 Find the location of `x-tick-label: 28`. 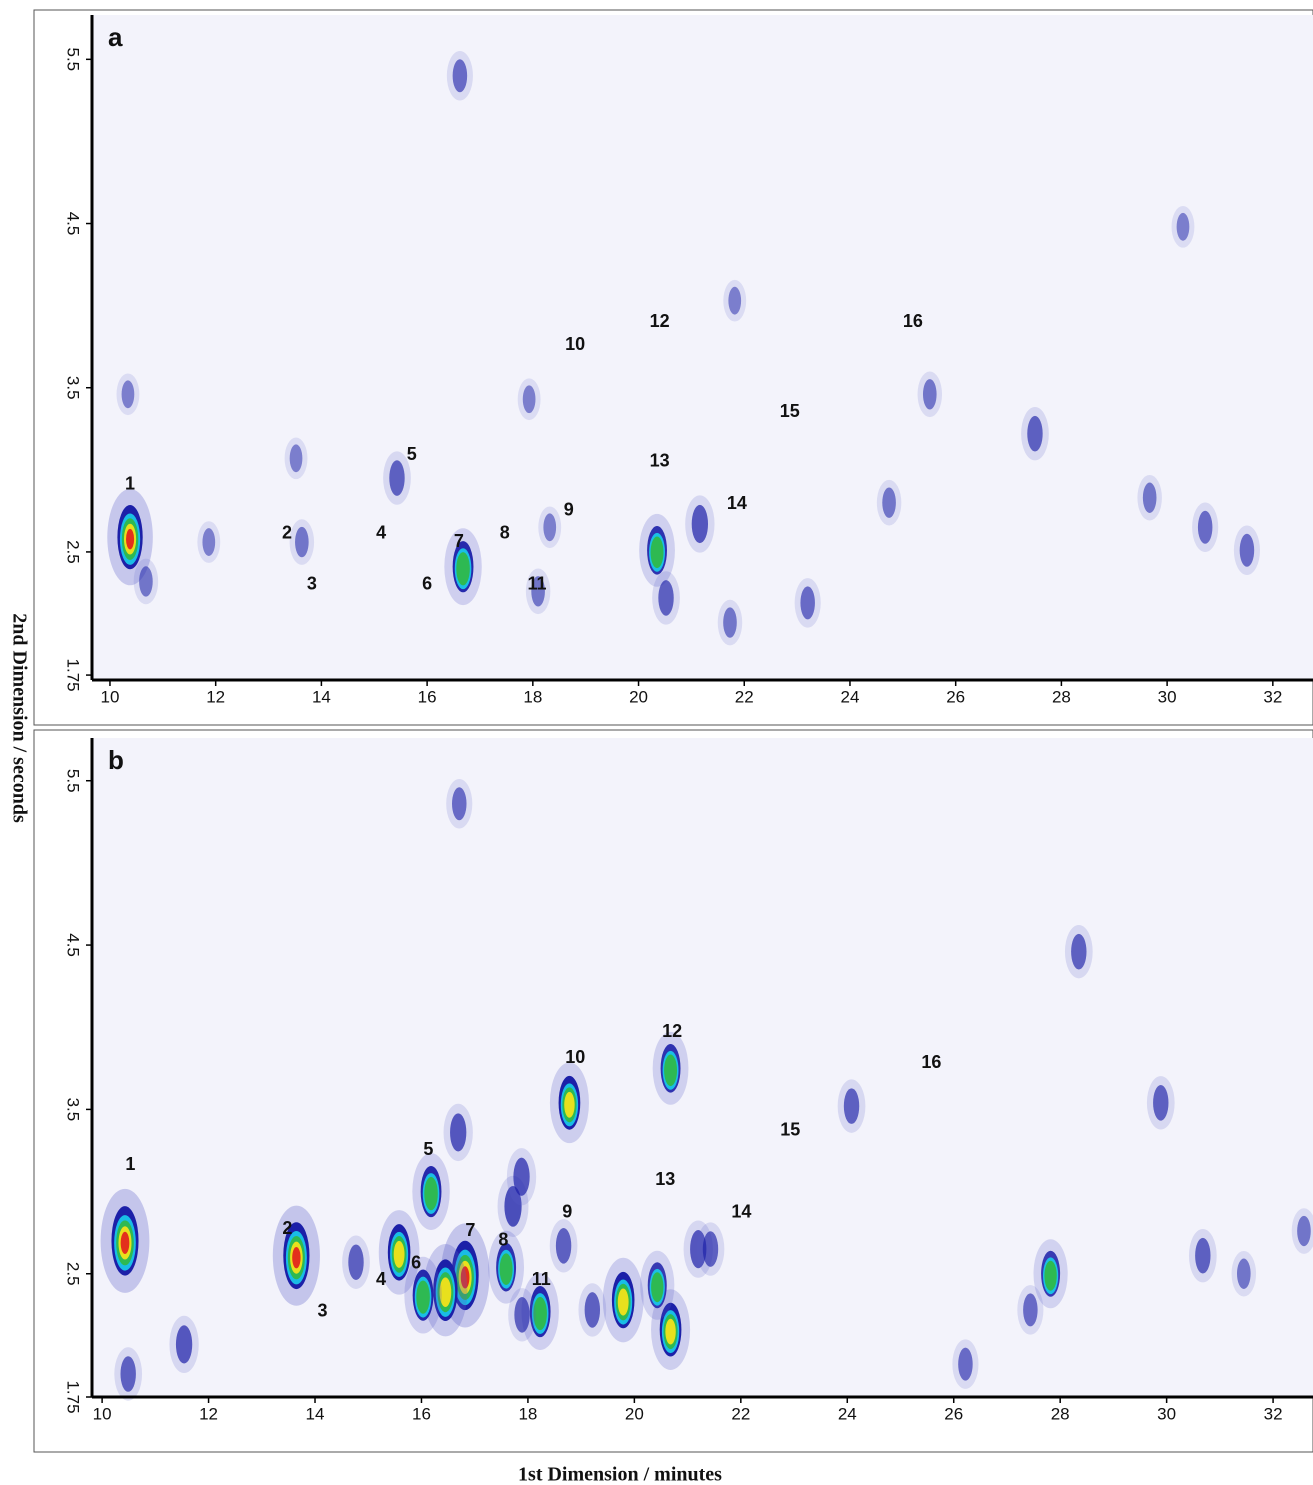

x-tick-label: 28 is located at coordinates (1060, 1413).